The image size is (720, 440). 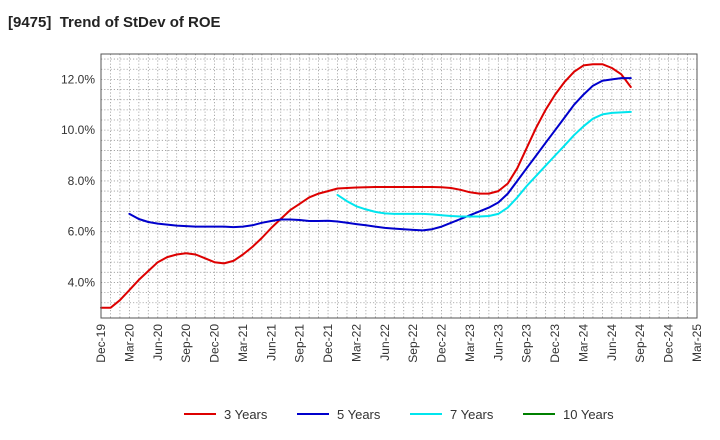 I want to click on legend-label-3-years: 3 Years, so click(x=246, y=414).